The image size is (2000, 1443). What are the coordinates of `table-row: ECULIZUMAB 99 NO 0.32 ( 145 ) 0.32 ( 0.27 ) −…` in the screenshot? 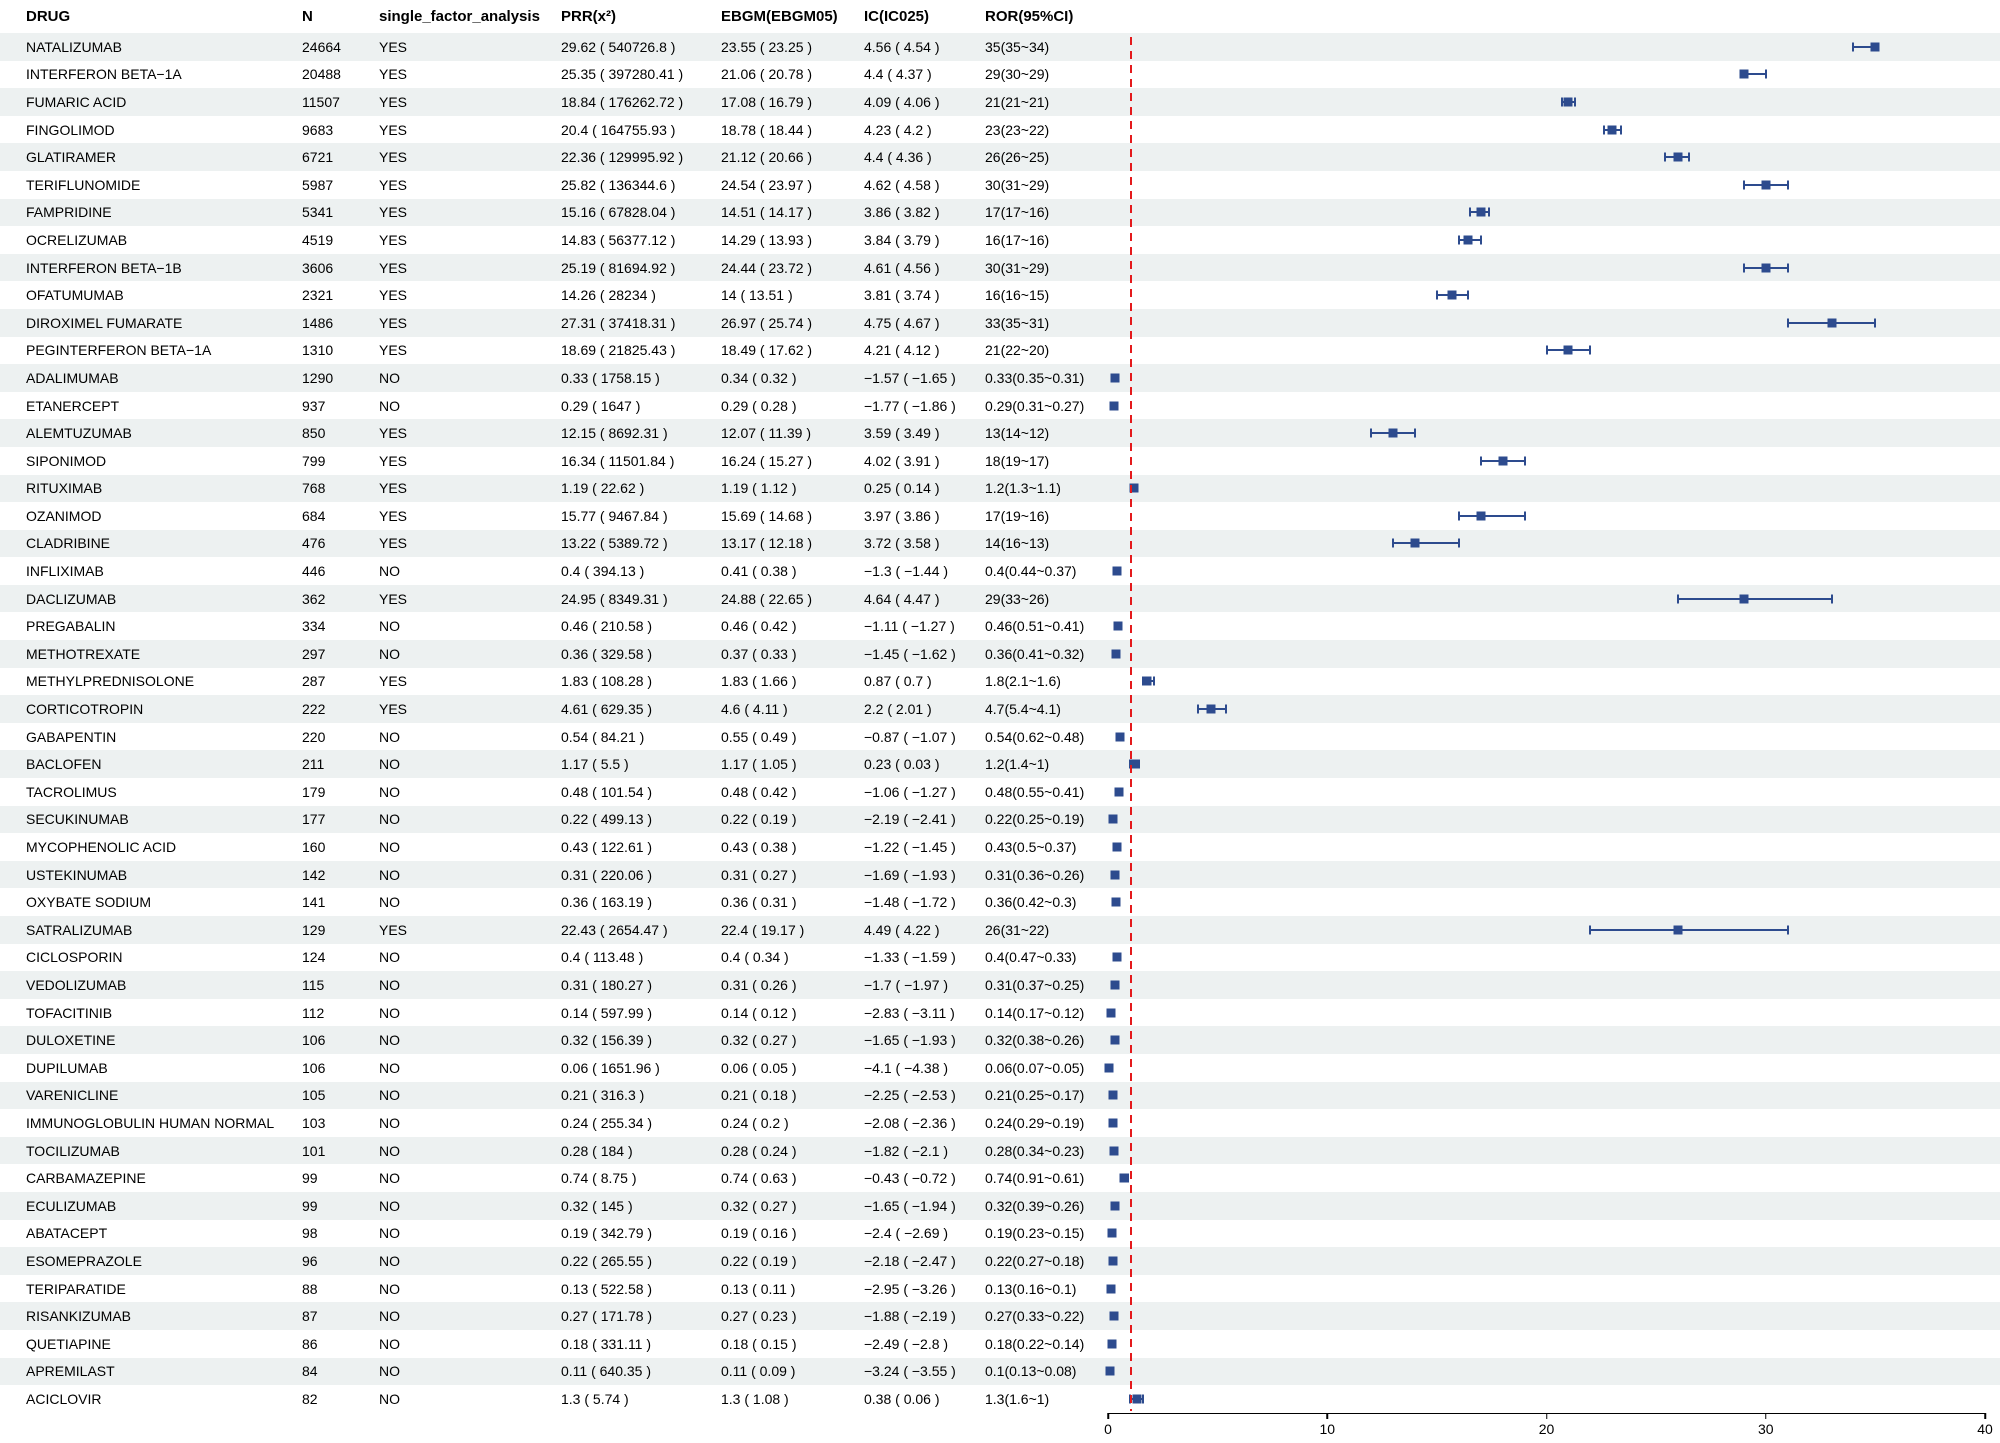 It's located at (1000, 1205).